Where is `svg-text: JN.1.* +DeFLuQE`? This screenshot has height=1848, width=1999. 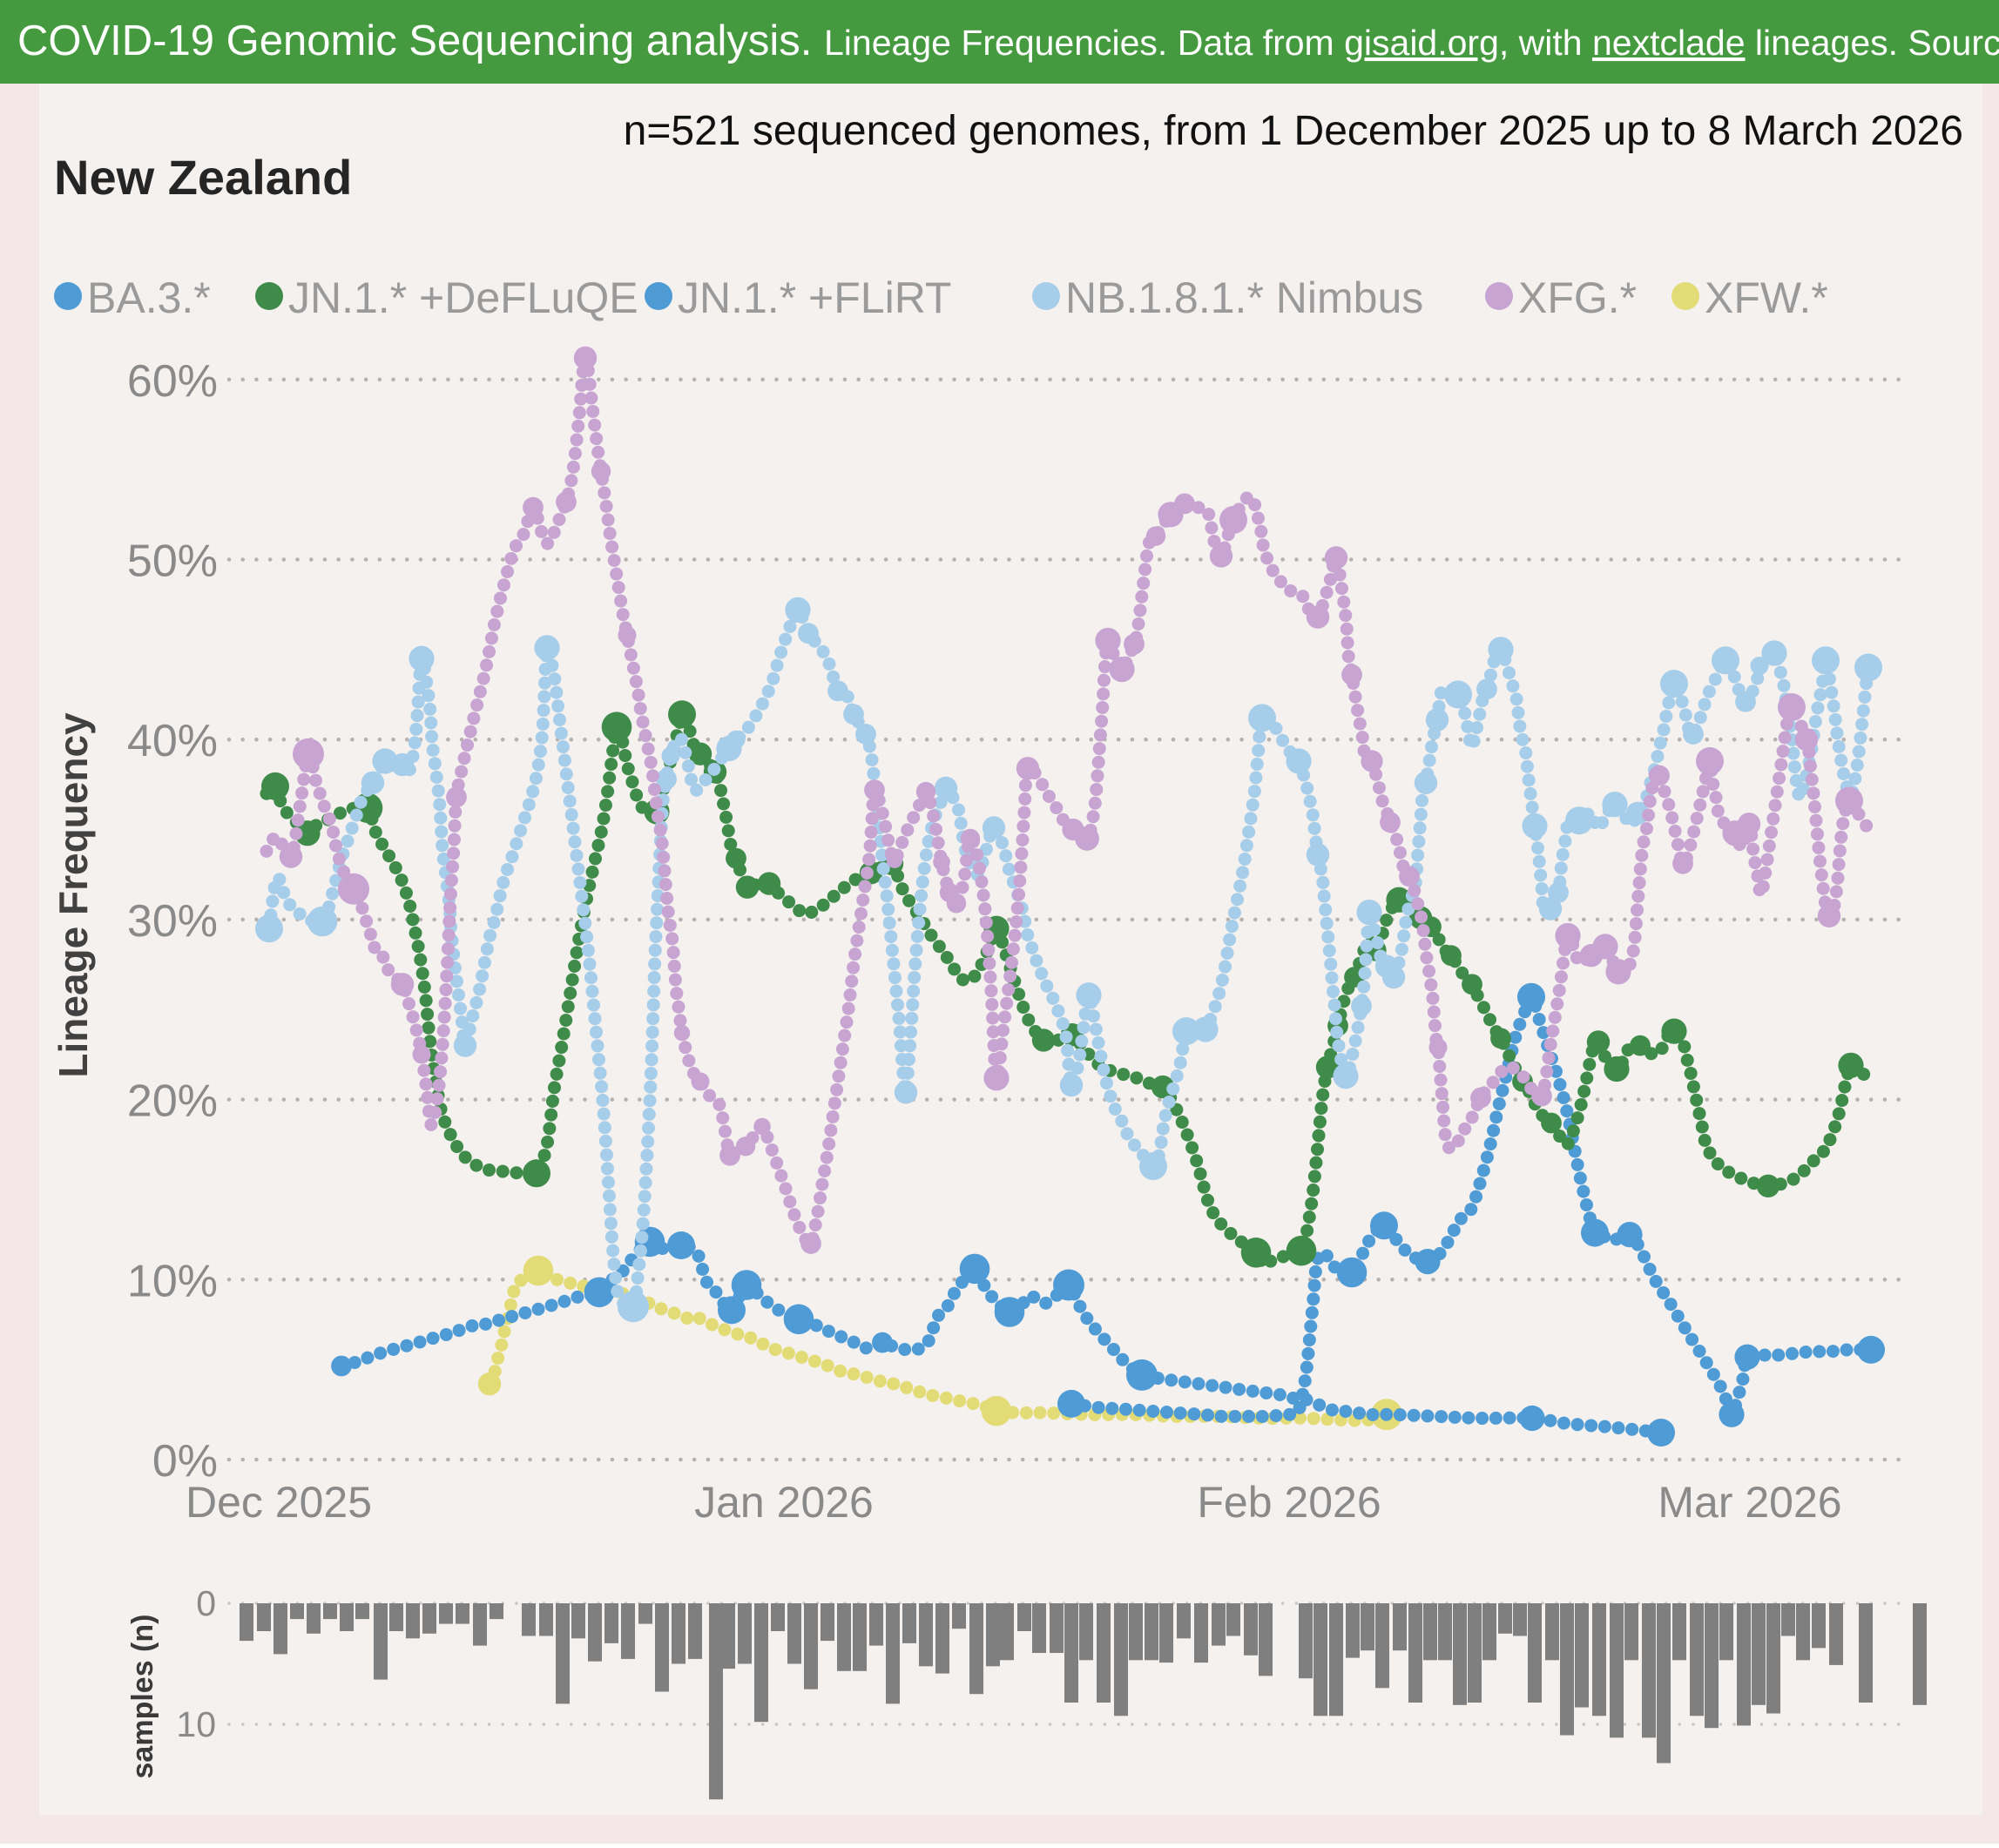
svg-text: JN.1.* +DeFLuQE is located at coordinates (463, 297).